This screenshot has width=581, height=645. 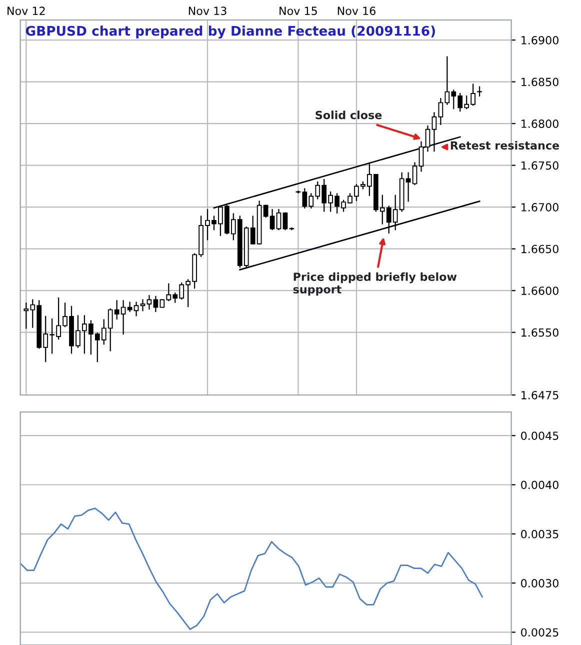 What do you see at coordinates (540, 395) in the screenshot?
I see `y-tick-label: 1.6475` at bounding box center [540, 395].